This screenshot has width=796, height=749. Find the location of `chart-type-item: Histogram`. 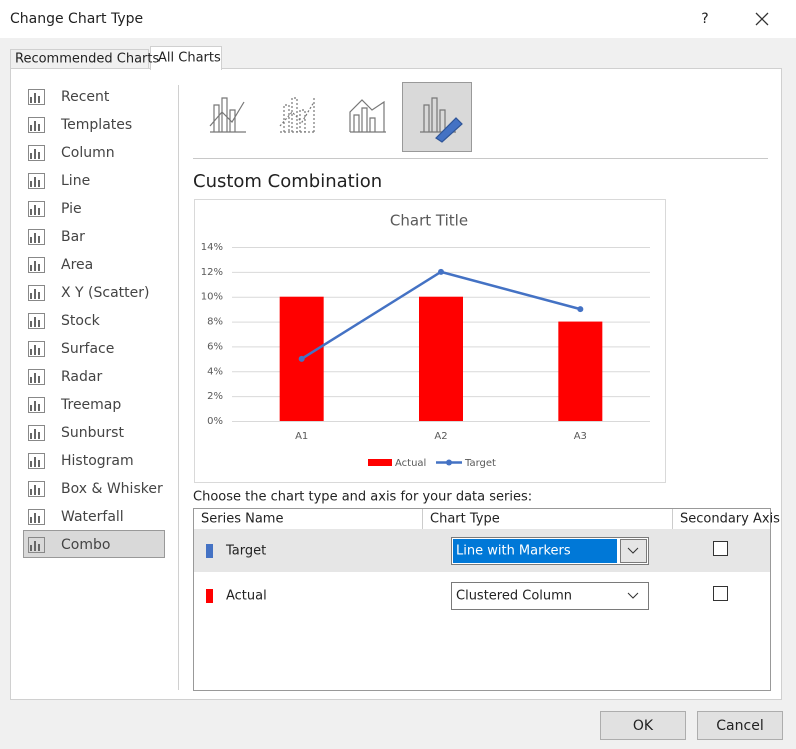

chart-type-item: Histogram is located at coordinates (81, 461).